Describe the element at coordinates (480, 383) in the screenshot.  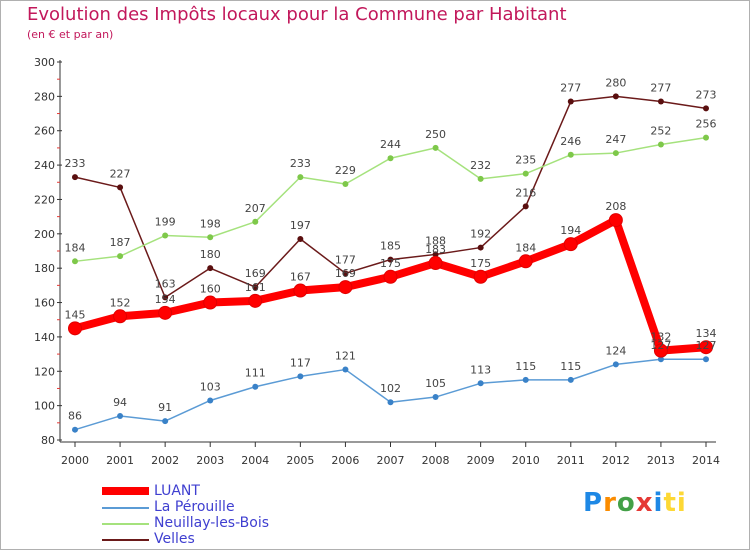
I see `point-la-perouille-2009` at that location.